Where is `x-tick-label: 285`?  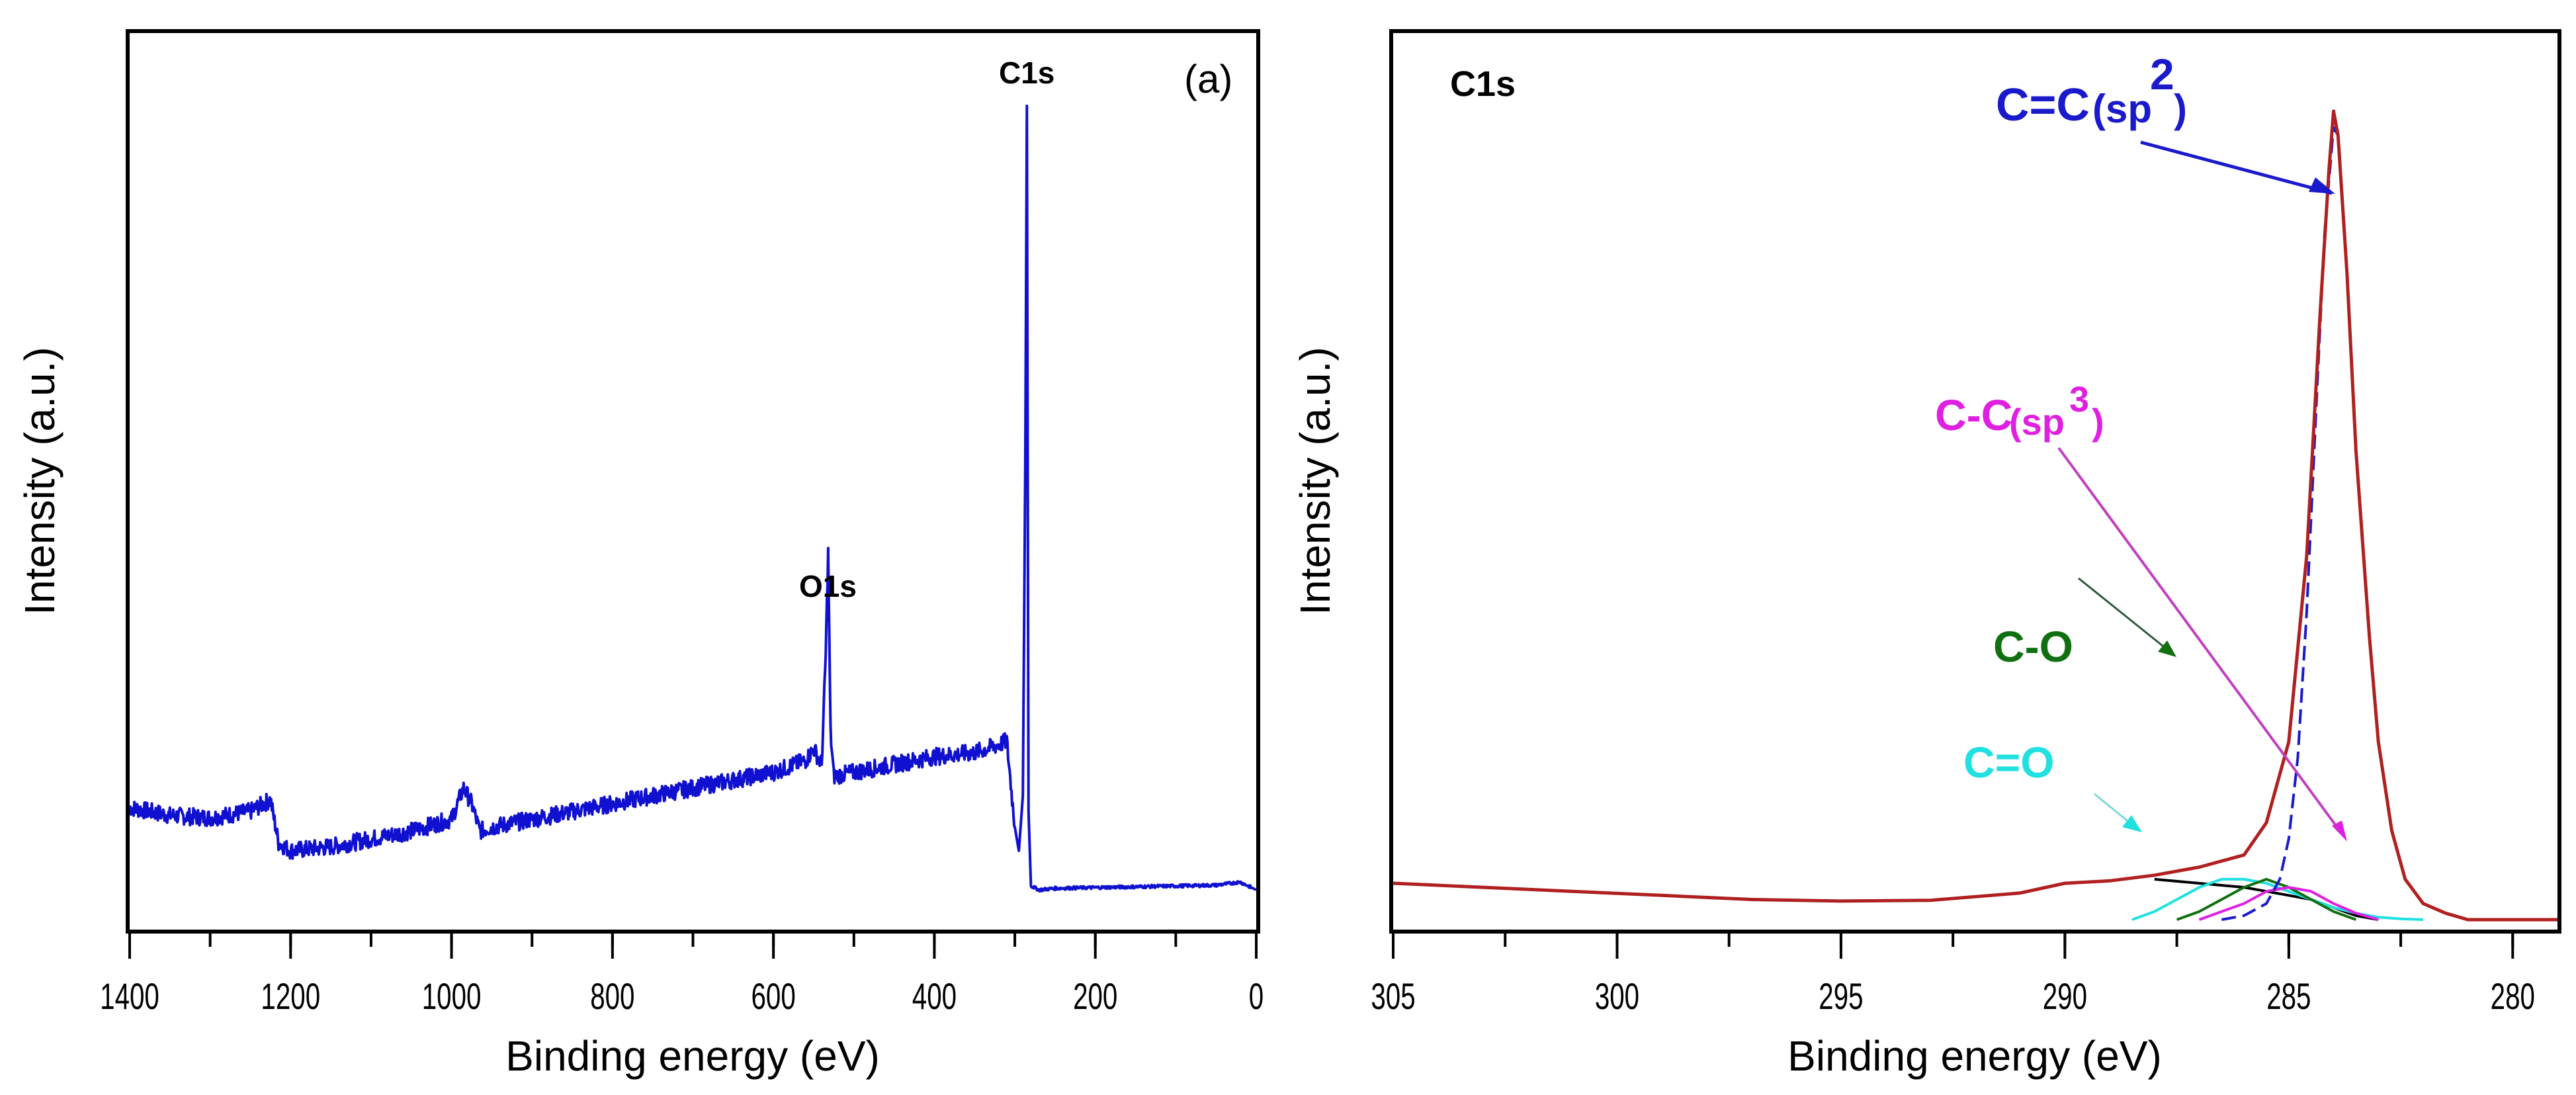 x-tick-label: 285 is located at coordinates (2288, 998).